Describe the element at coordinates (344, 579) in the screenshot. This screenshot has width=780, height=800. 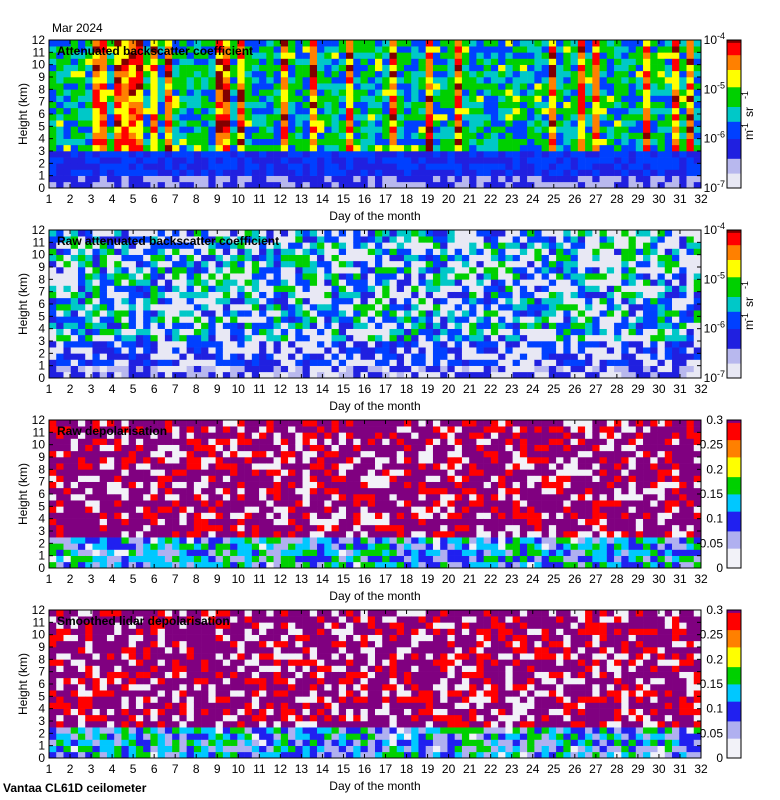
I see `x-tick-label: 15` at that location.